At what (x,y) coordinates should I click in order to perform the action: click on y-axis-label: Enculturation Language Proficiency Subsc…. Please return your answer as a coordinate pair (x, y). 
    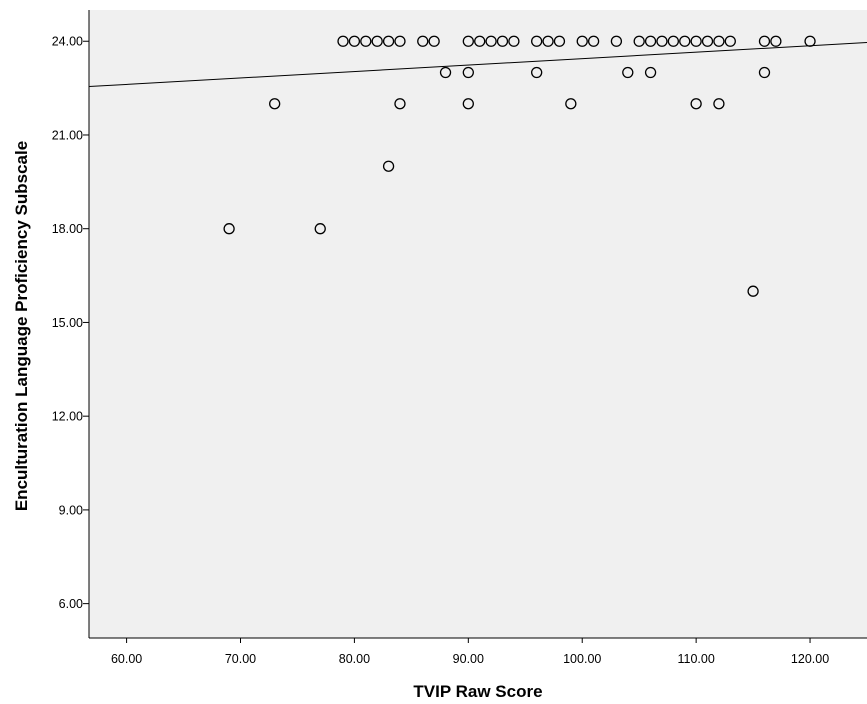
    Looking at the image, I should click on (21, 326).